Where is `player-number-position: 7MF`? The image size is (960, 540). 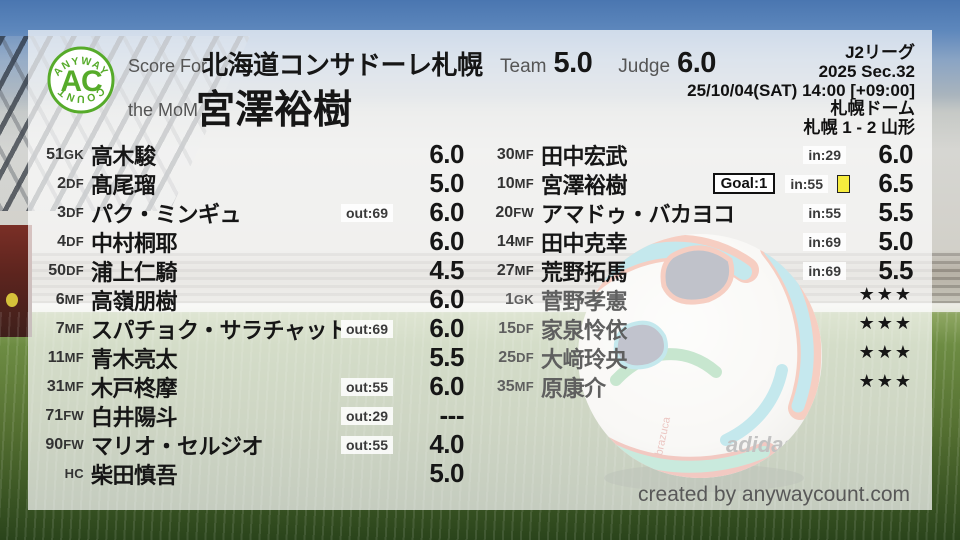 player-number-position: 7MF is located at coordinates (60, 329).